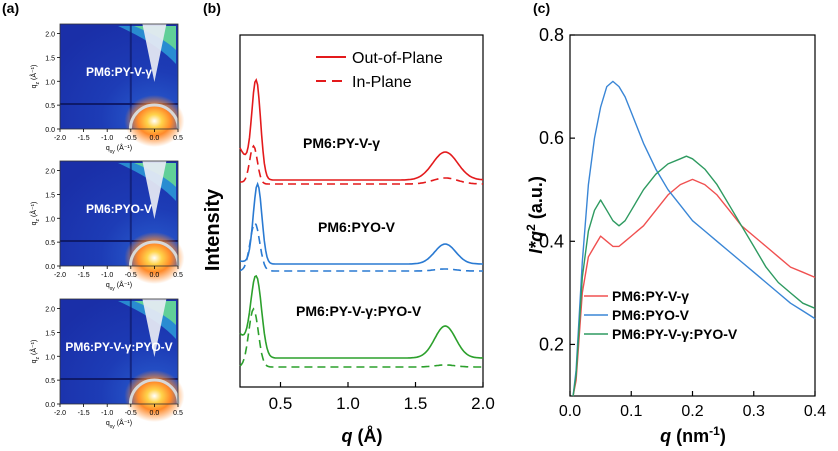 The width and height of the screenshot is (838, 451). What do you see at coordinates (551, 35) in the screenshot?
I see `y-tick-label-c: 0.8` at bounding box center [551, 35].